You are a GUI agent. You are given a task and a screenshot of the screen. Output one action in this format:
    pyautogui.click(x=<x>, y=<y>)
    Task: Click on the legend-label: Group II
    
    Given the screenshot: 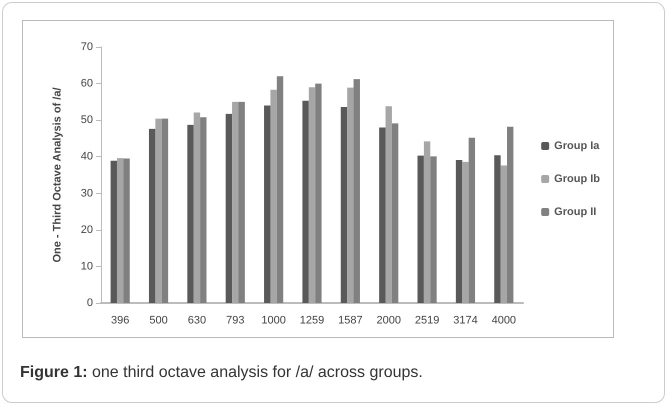 What is the action you would take?
    pyautogui.click(x=575, y=212)
    